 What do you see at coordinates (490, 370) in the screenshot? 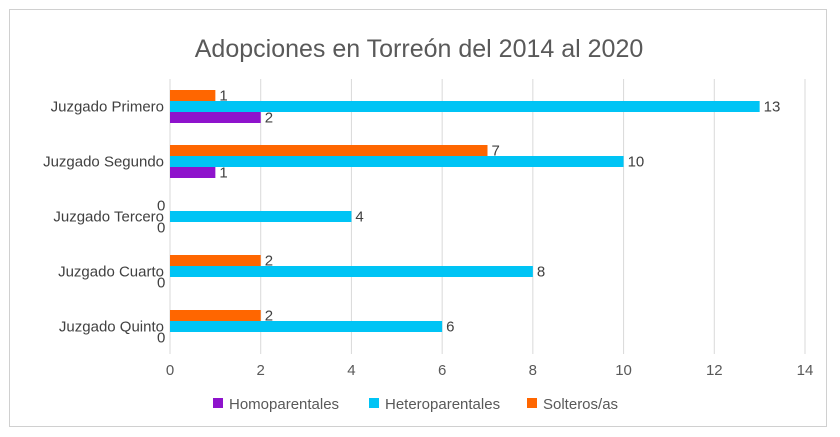
I see `x-axis-ticks: 0 2 4 6 8 10 12 14` at bounding box center [490, 370].